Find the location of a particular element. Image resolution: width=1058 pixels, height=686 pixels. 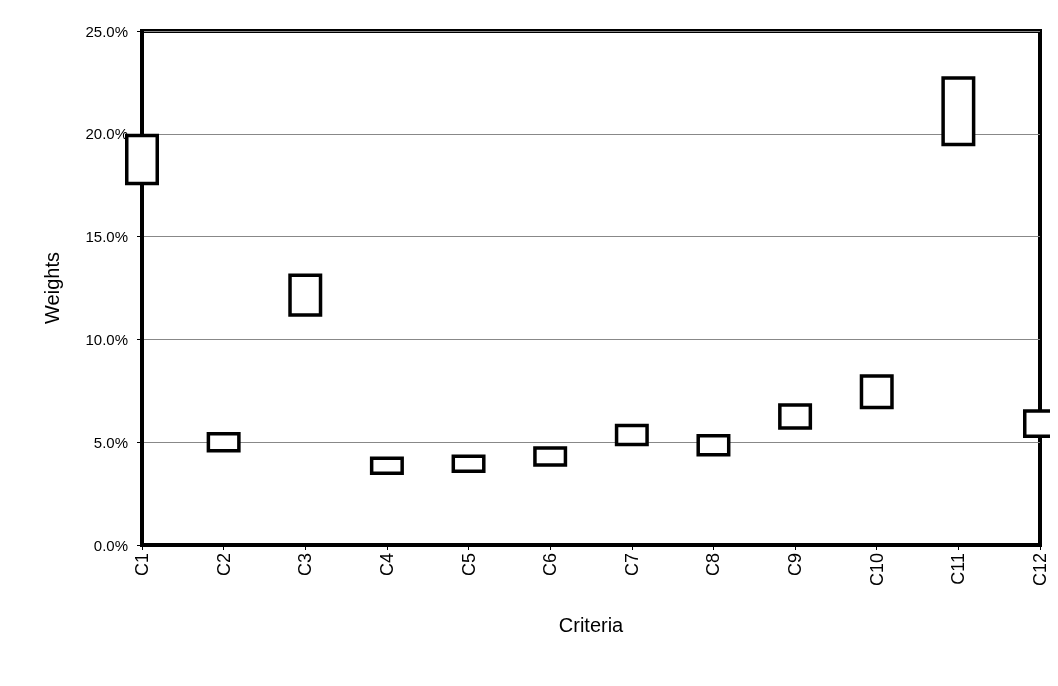

y-tick-label: 20.0% is located at coordinates (106, 134).